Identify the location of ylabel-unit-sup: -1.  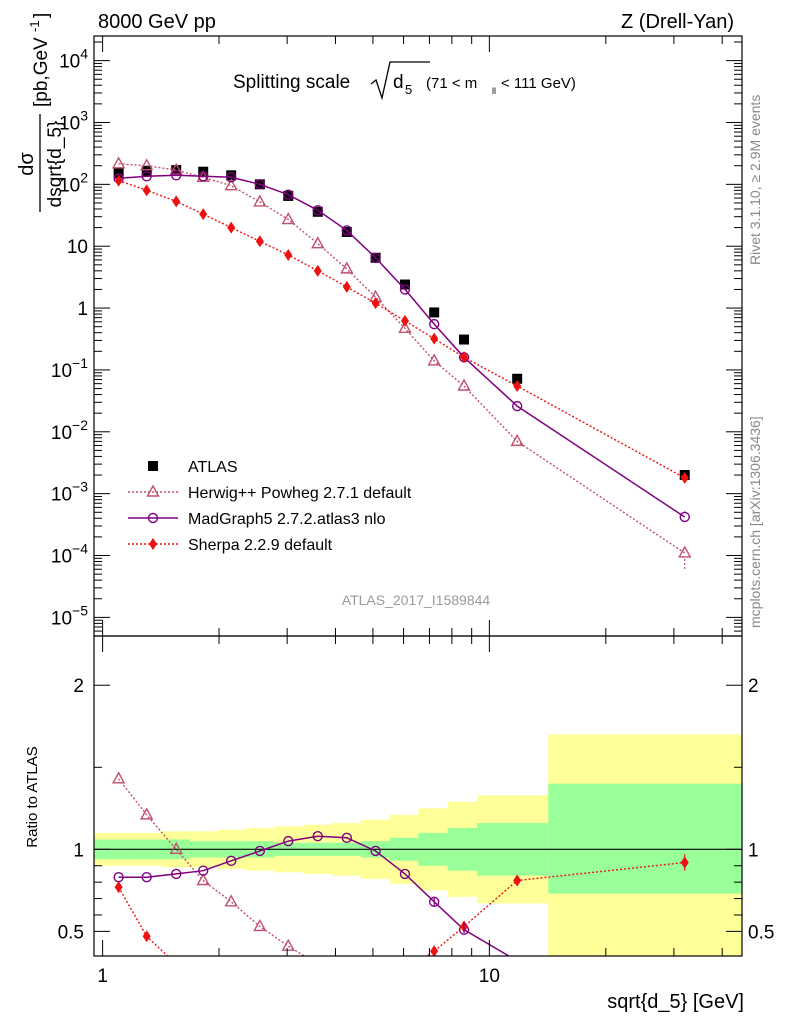
(34, 26).